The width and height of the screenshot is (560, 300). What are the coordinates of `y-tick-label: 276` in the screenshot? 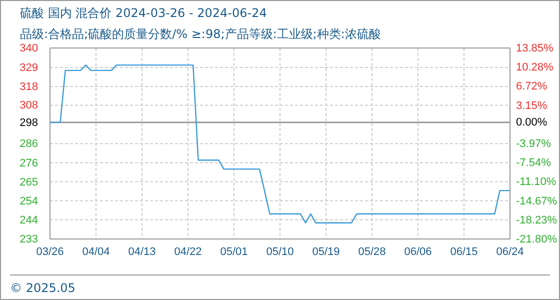 It's located at (29, 163).